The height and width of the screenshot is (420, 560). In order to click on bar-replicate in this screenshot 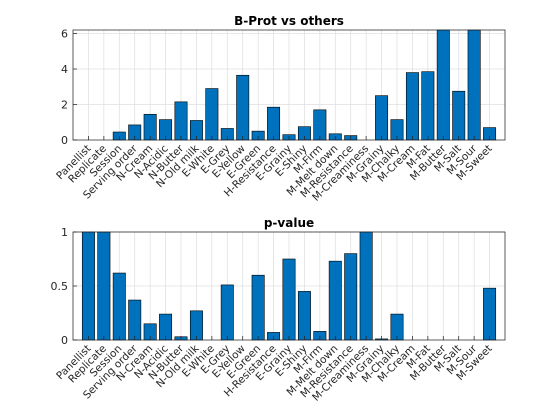, I will do `click(104, 286)`.